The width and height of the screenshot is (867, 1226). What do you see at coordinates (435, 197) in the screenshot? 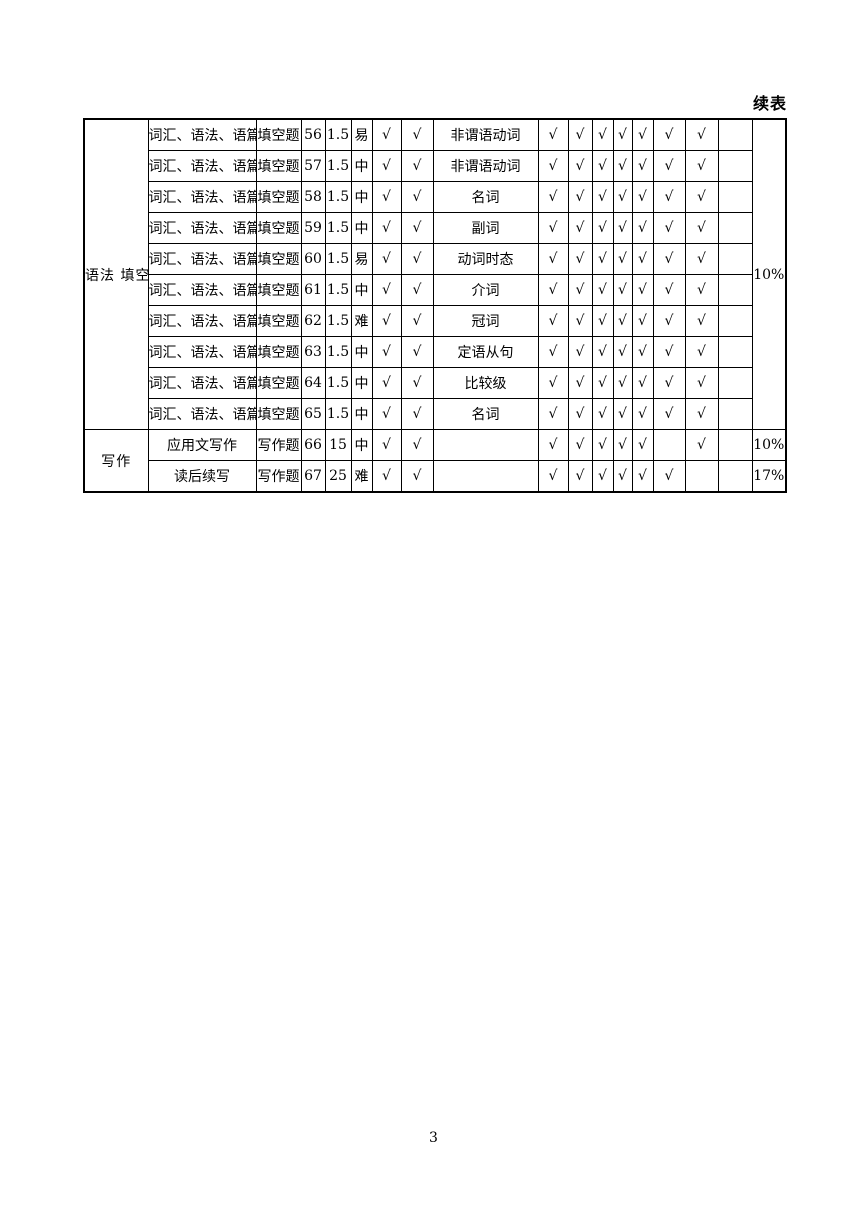
I see `table-row: 词汇、语法、语篇 填空题 58 1.5 中 √ √ 名词 √ √ √ √ √ √ √` at bounding box center [435, 197].